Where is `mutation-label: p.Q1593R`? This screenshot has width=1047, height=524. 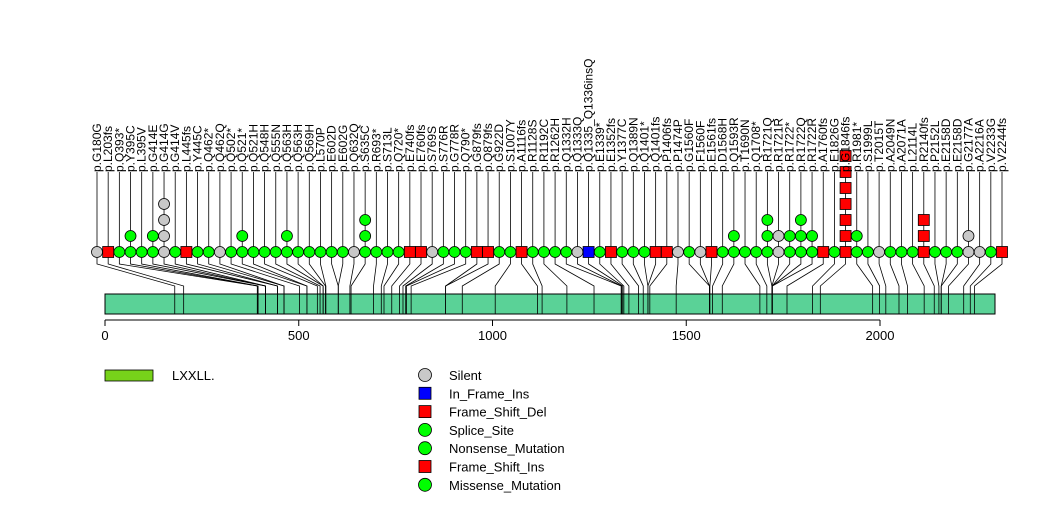 mutation-label: p.Q1593R is located at coordinates (734, 144).